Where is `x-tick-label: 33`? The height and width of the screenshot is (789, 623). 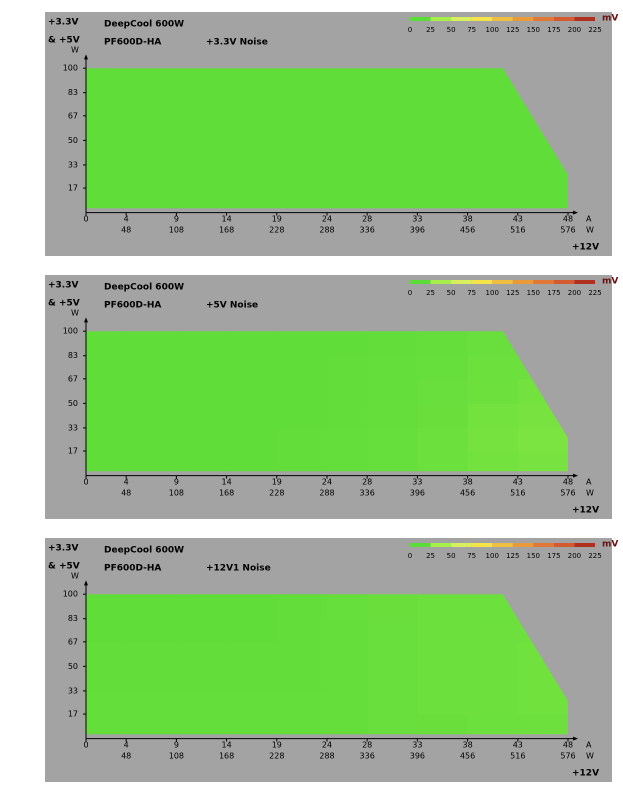
x-tick-label: 33 is located at coordinates (417, 482).